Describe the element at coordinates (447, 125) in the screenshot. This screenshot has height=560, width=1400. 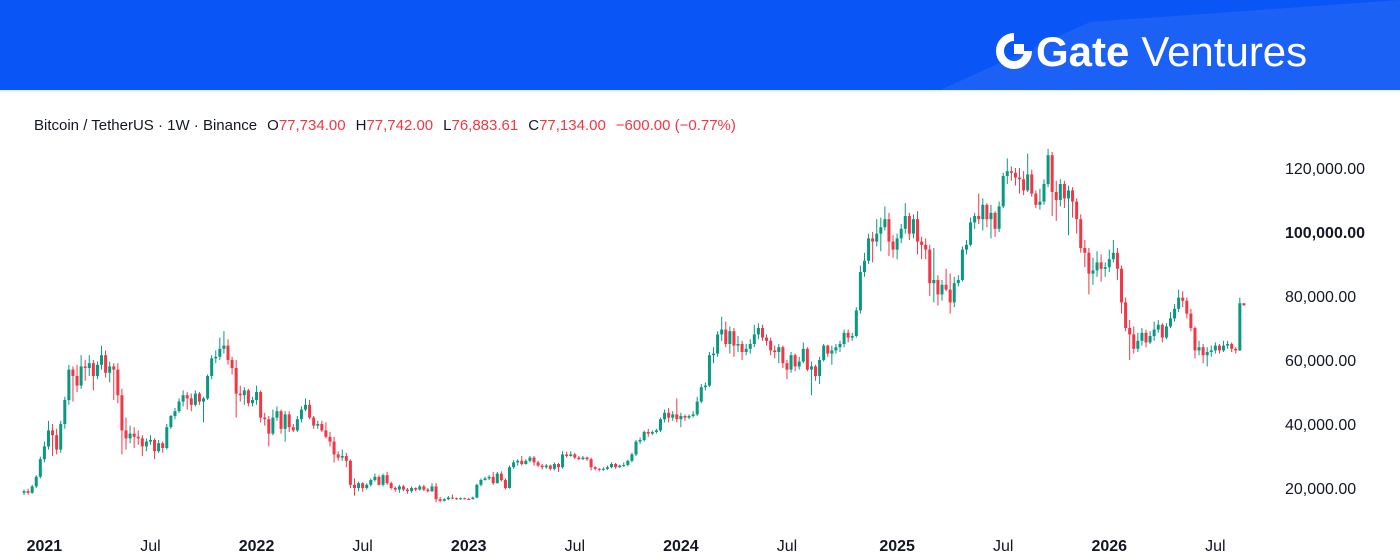
I see `ohlc-label: L` at that location.